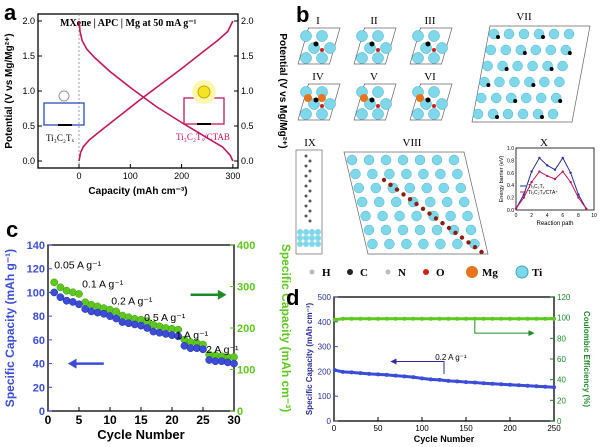  I want to click on arrow-head-green-c, so click(222, 294).